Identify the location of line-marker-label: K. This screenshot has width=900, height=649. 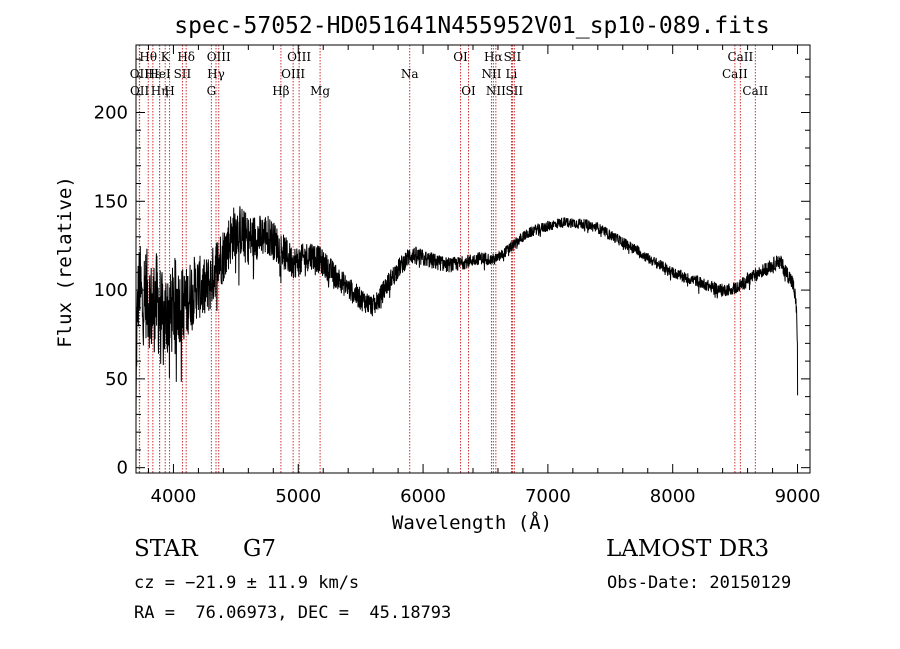
(166, 57).